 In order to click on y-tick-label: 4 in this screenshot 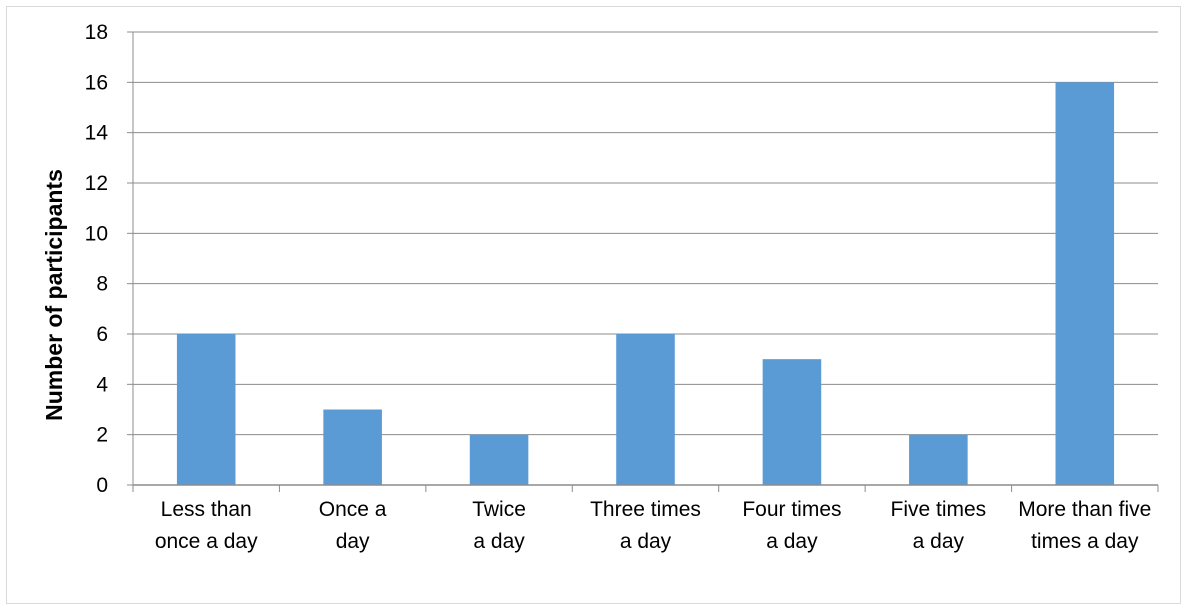, I will do `click(102, 384)`.